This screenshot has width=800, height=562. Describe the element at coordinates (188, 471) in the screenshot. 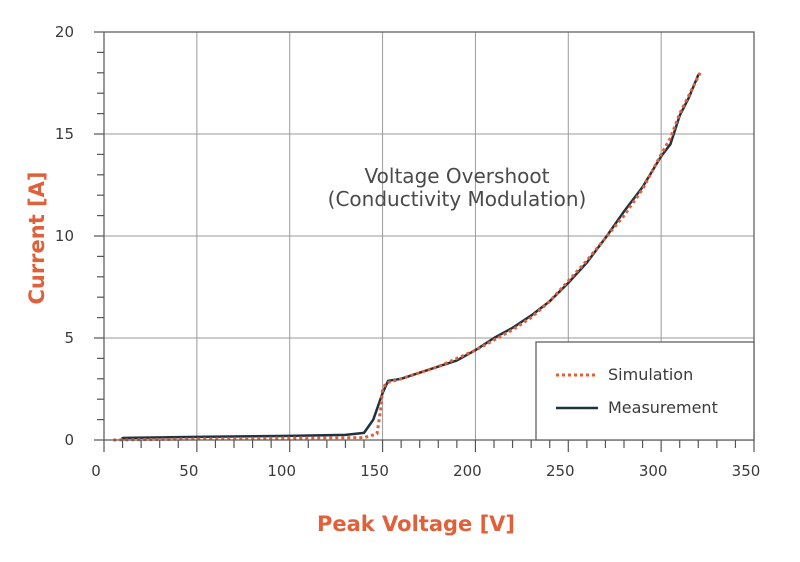

I see `x-tick-label: 50` at that location.